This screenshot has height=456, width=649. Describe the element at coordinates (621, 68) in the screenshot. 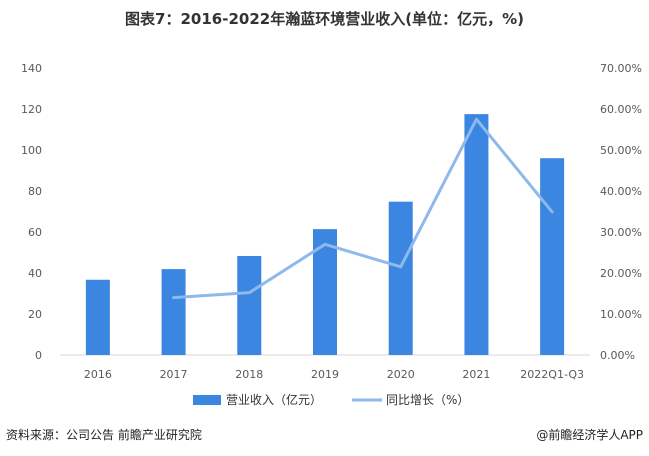

I see `right-tick-label: 70.00%` at that location.